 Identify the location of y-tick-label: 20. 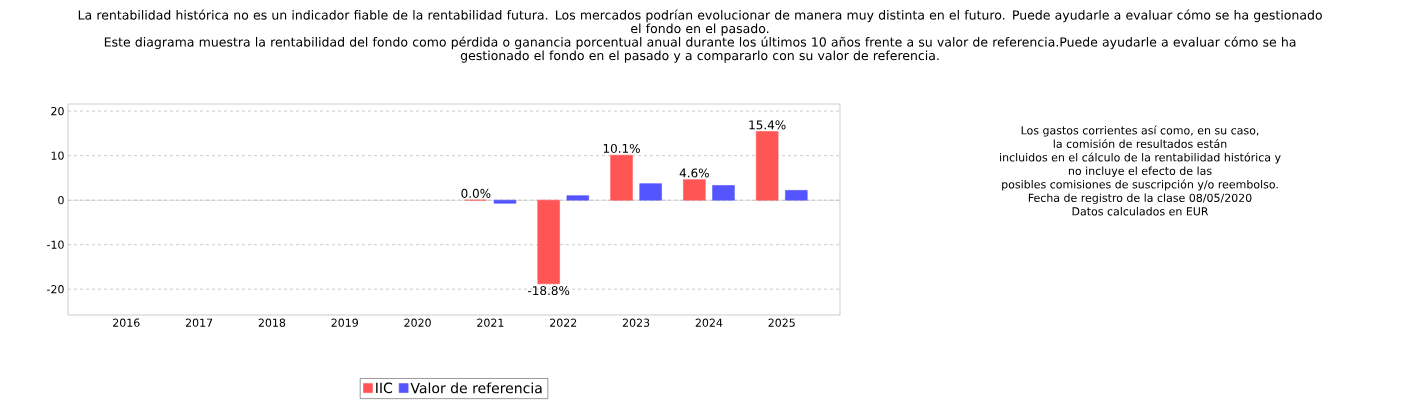
(57, 111).